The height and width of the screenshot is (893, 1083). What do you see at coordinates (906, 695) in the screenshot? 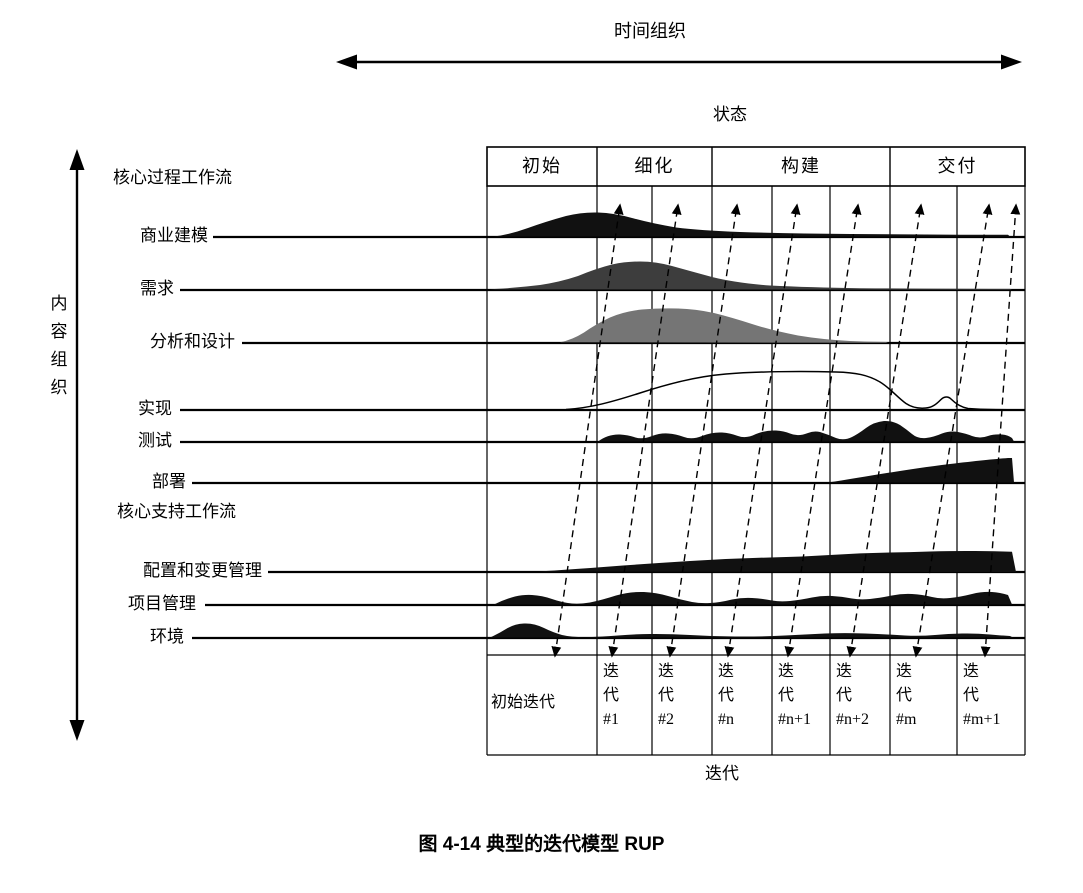
I see `iteration-cell-m: 迭 代 #m` at bounding box center [906, 695].